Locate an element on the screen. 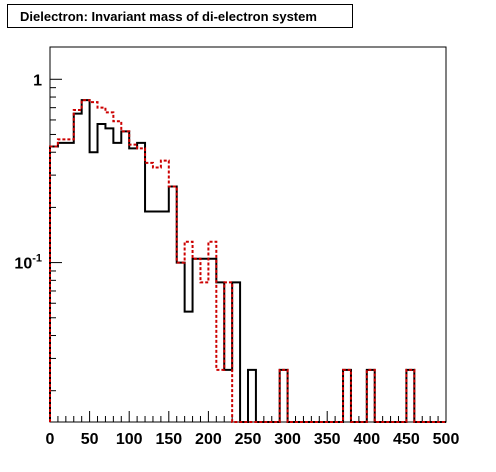 The width and height of the screenshot is (496, 472). x-tick-label: 200 is located at coordinates (208, 439).